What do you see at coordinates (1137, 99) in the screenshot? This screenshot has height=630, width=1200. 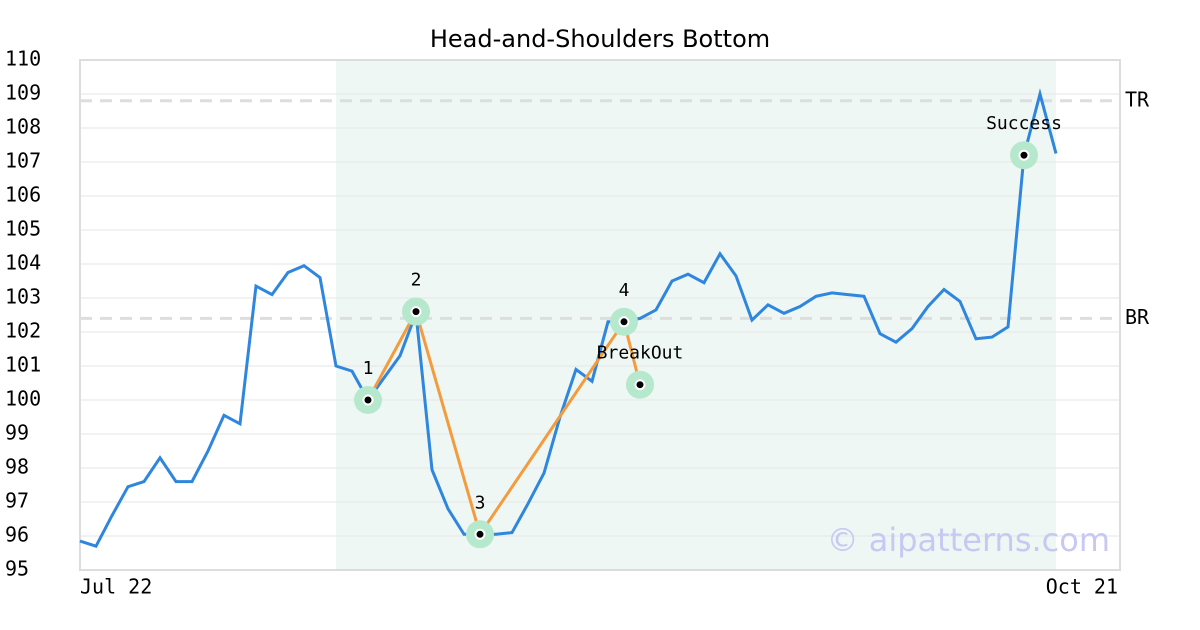 I see `level-label: TR` at bounding box center [1137, 99].